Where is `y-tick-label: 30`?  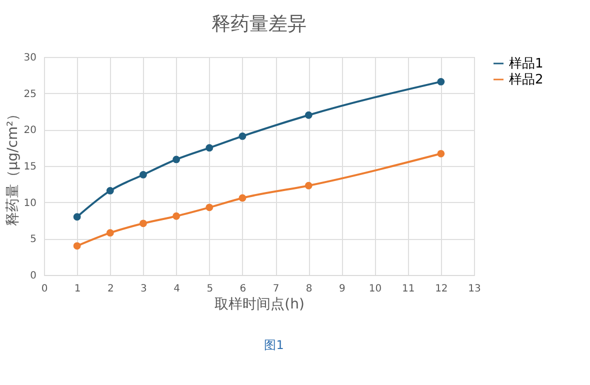 y-tick-label: 30 is located at coordinates (30, 58).